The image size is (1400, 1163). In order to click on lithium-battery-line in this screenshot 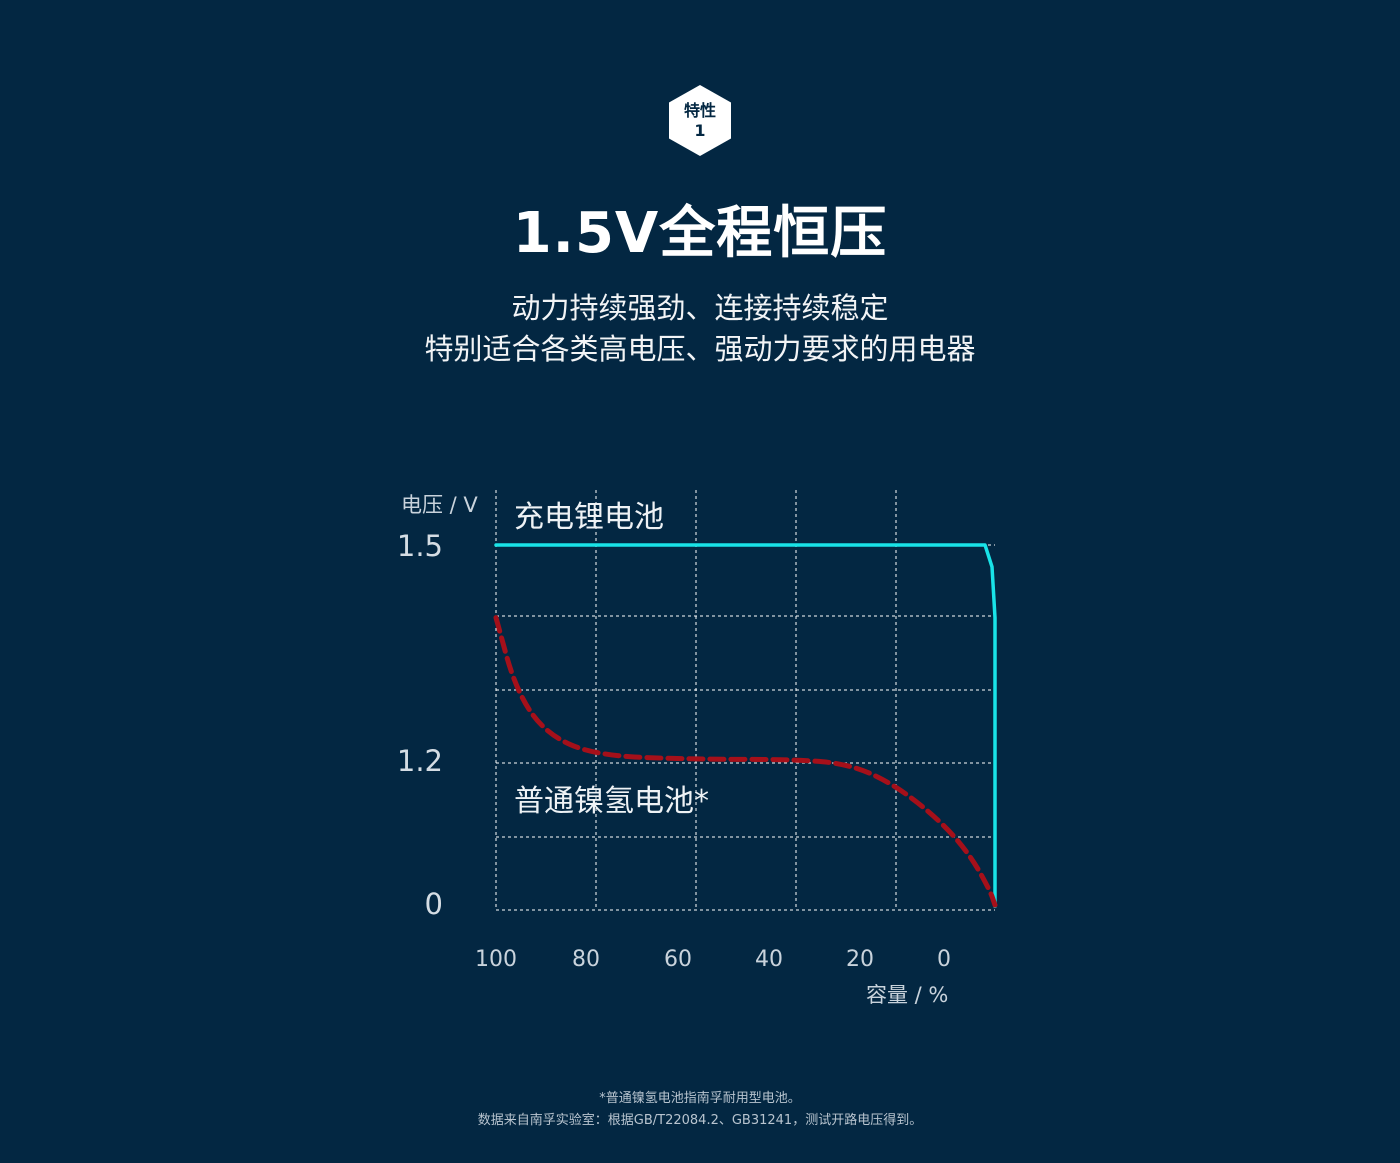, I will do `click(745, 726)`.